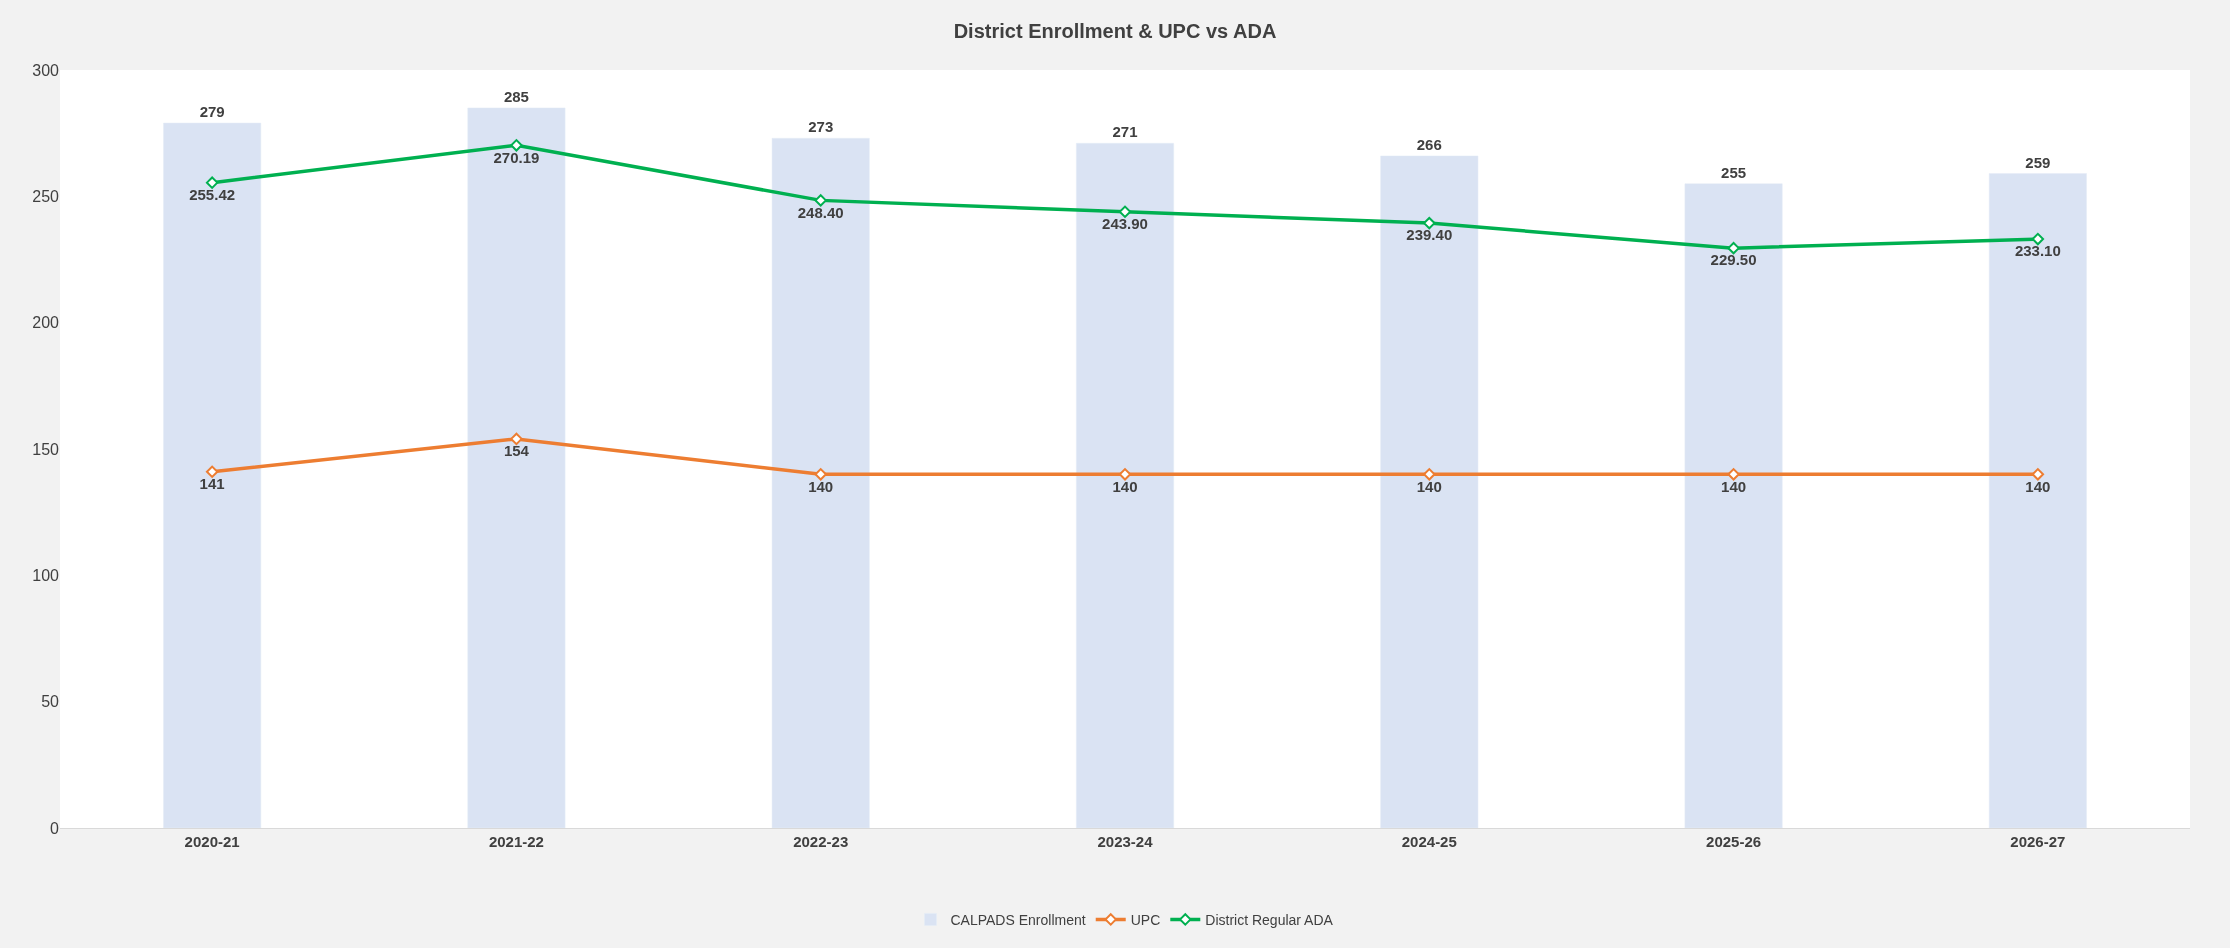 This screenshot has height=948, width=2230. Describe the element at coordinates (821, 127) in the screenshot. I see `data-label: 273` at that location.